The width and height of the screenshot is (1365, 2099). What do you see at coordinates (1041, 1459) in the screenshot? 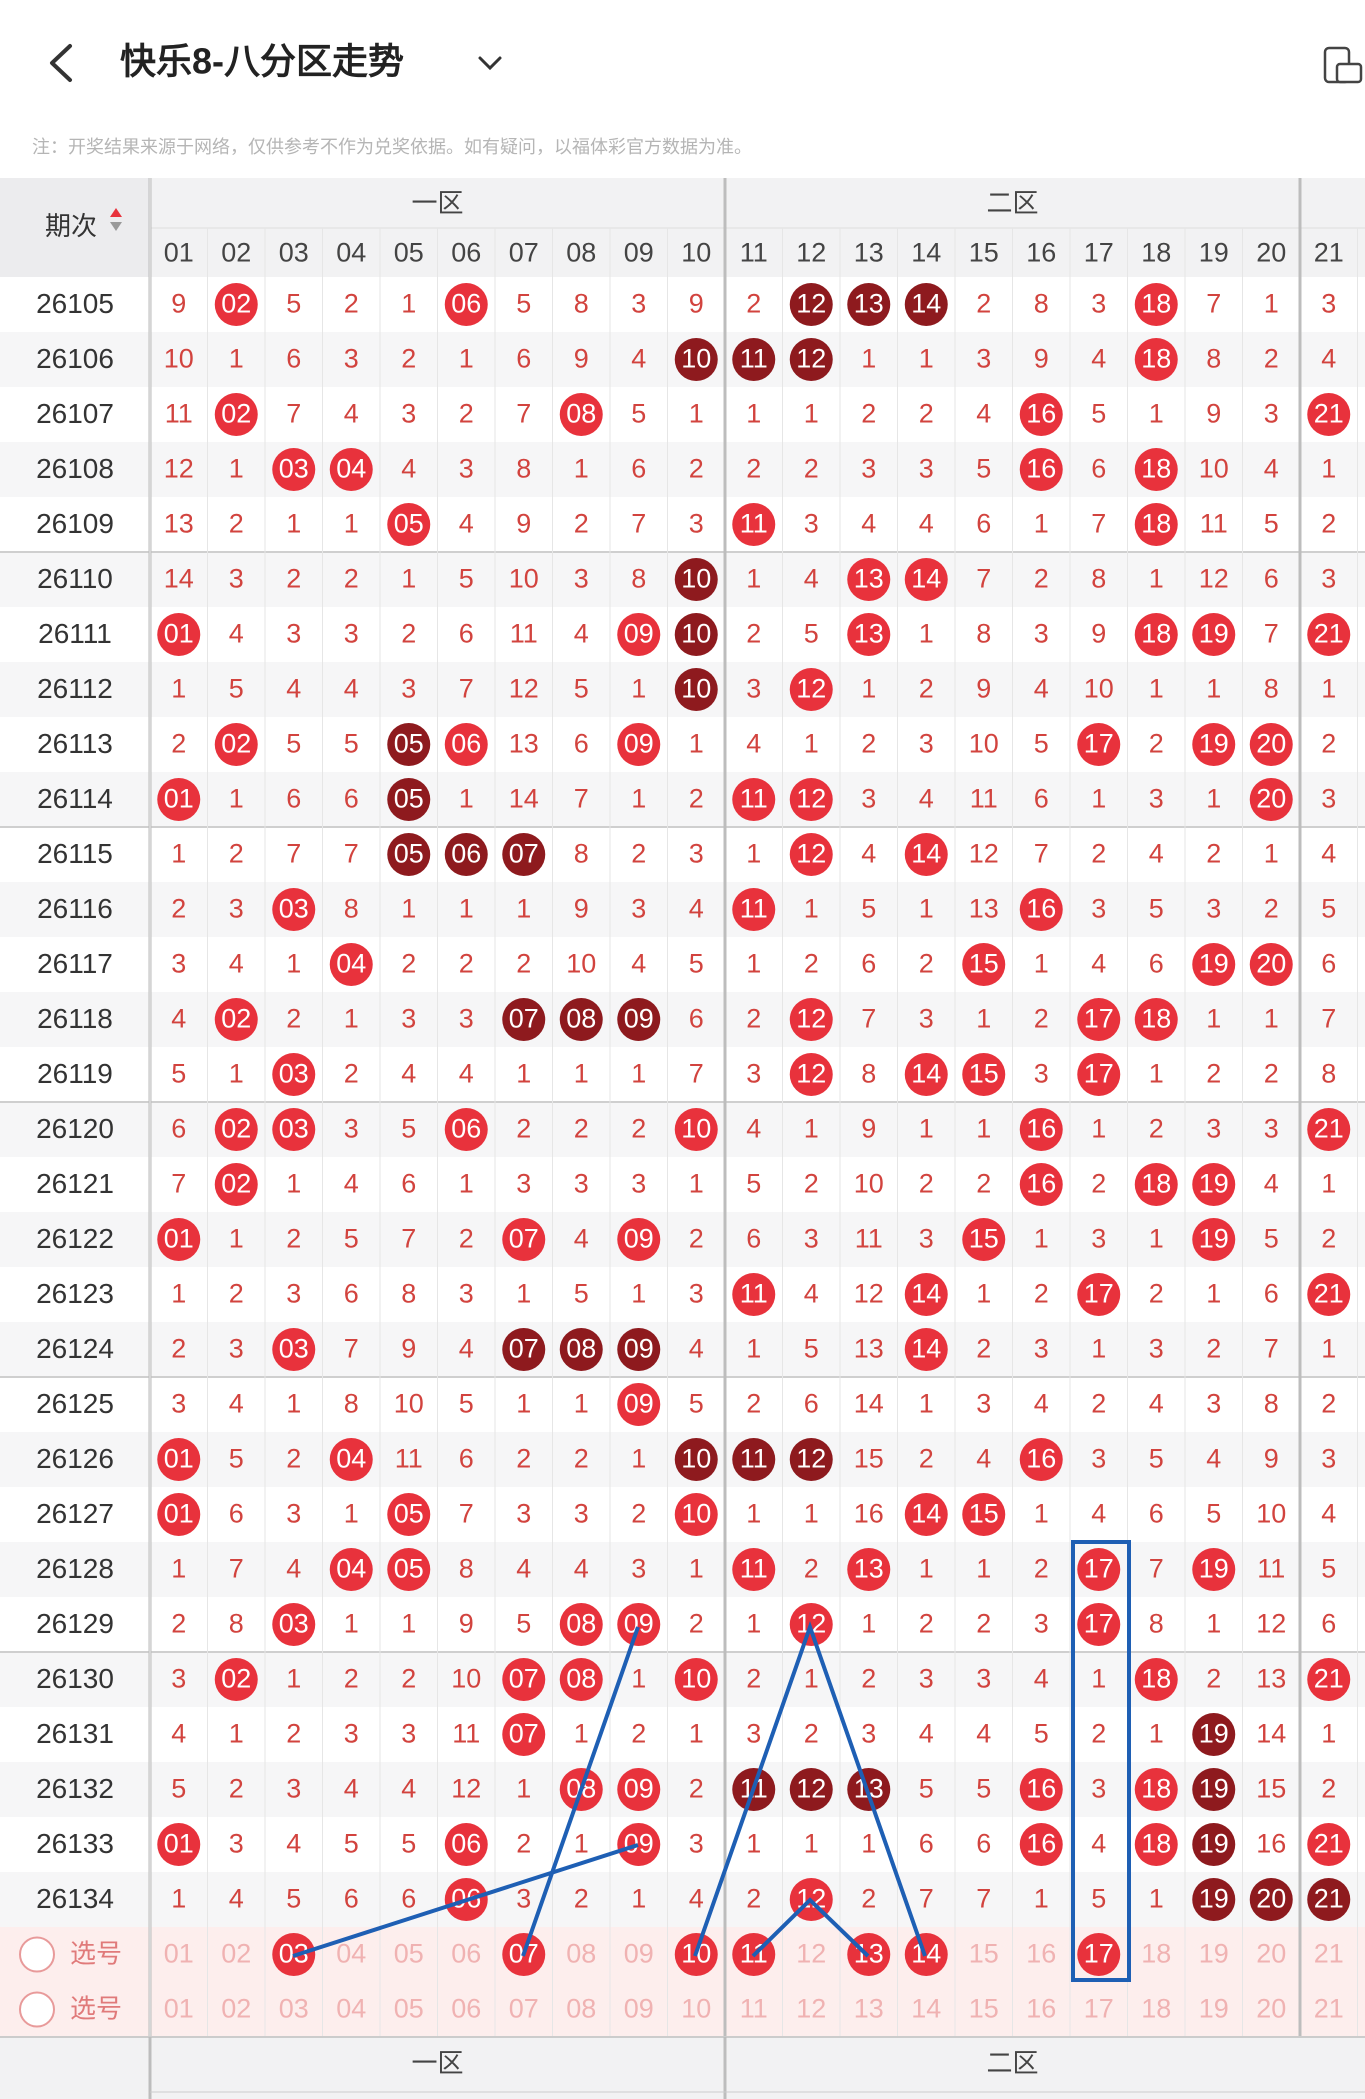
I see `hit-number: 16` at bounding box center [1041, 1459].